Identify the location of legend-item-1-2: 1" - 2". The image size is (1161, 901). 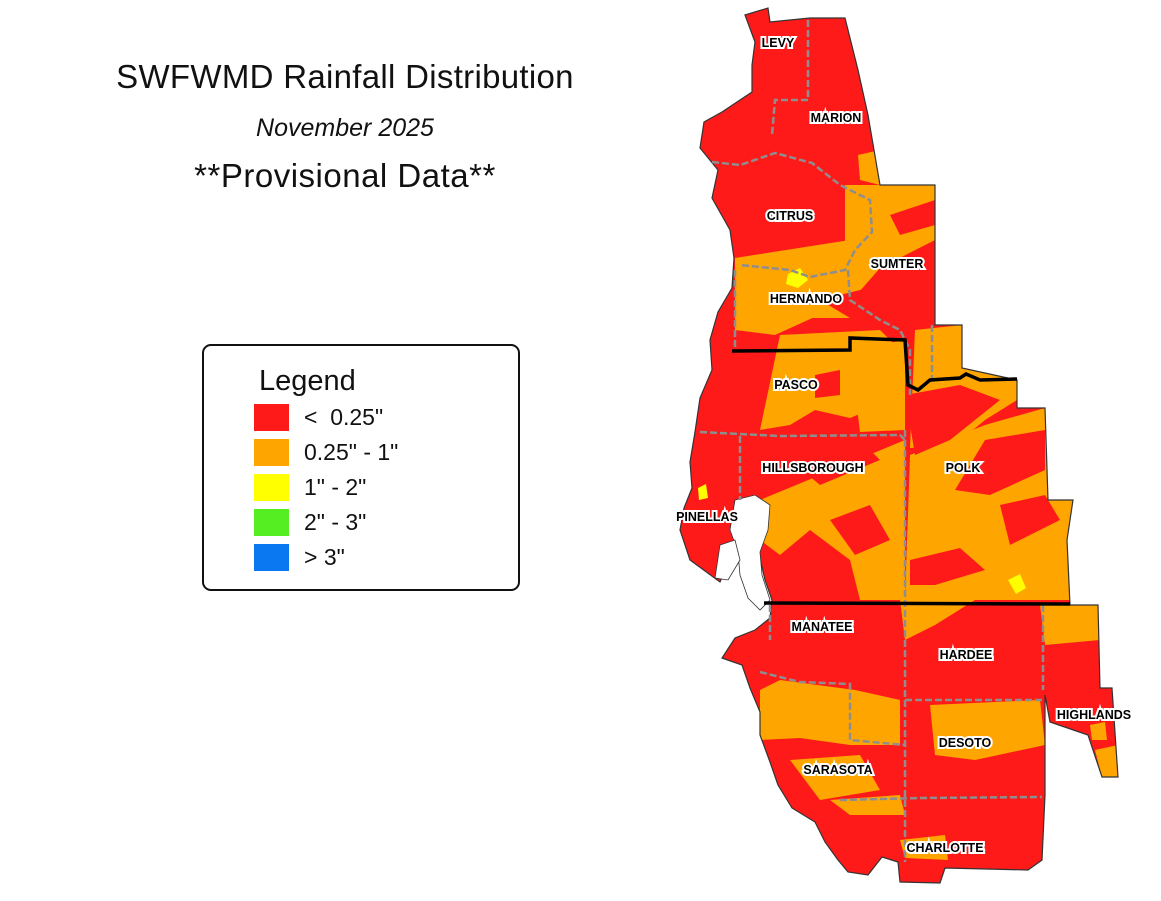
(310, 487).